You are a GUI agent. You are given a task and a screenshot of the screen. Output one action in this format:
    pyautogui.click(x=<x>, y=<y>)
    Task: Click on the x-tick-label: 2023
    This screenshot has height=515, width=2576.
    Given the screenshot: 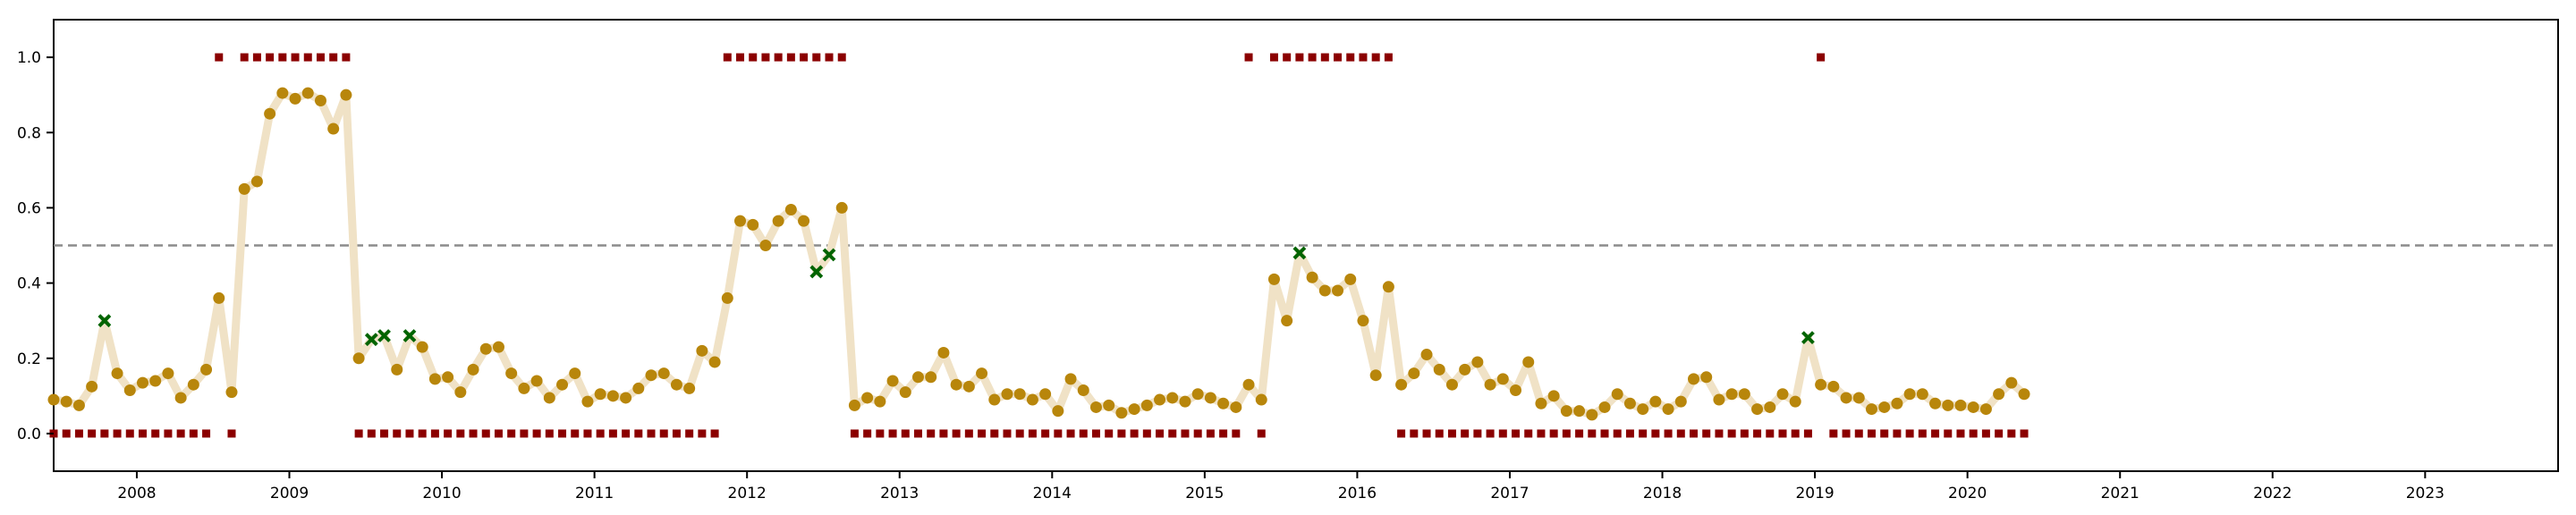 What is the action you would take?
    pyautogui.click(x=2425, y=493)
    